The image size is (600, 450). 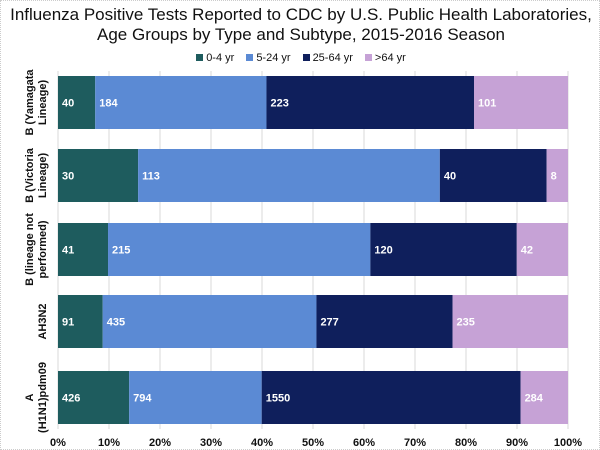 What do you see at coordinates (568, 443) in the screenshot?
I see `x-tick-label: 100%` at bounding box center [568, 443].